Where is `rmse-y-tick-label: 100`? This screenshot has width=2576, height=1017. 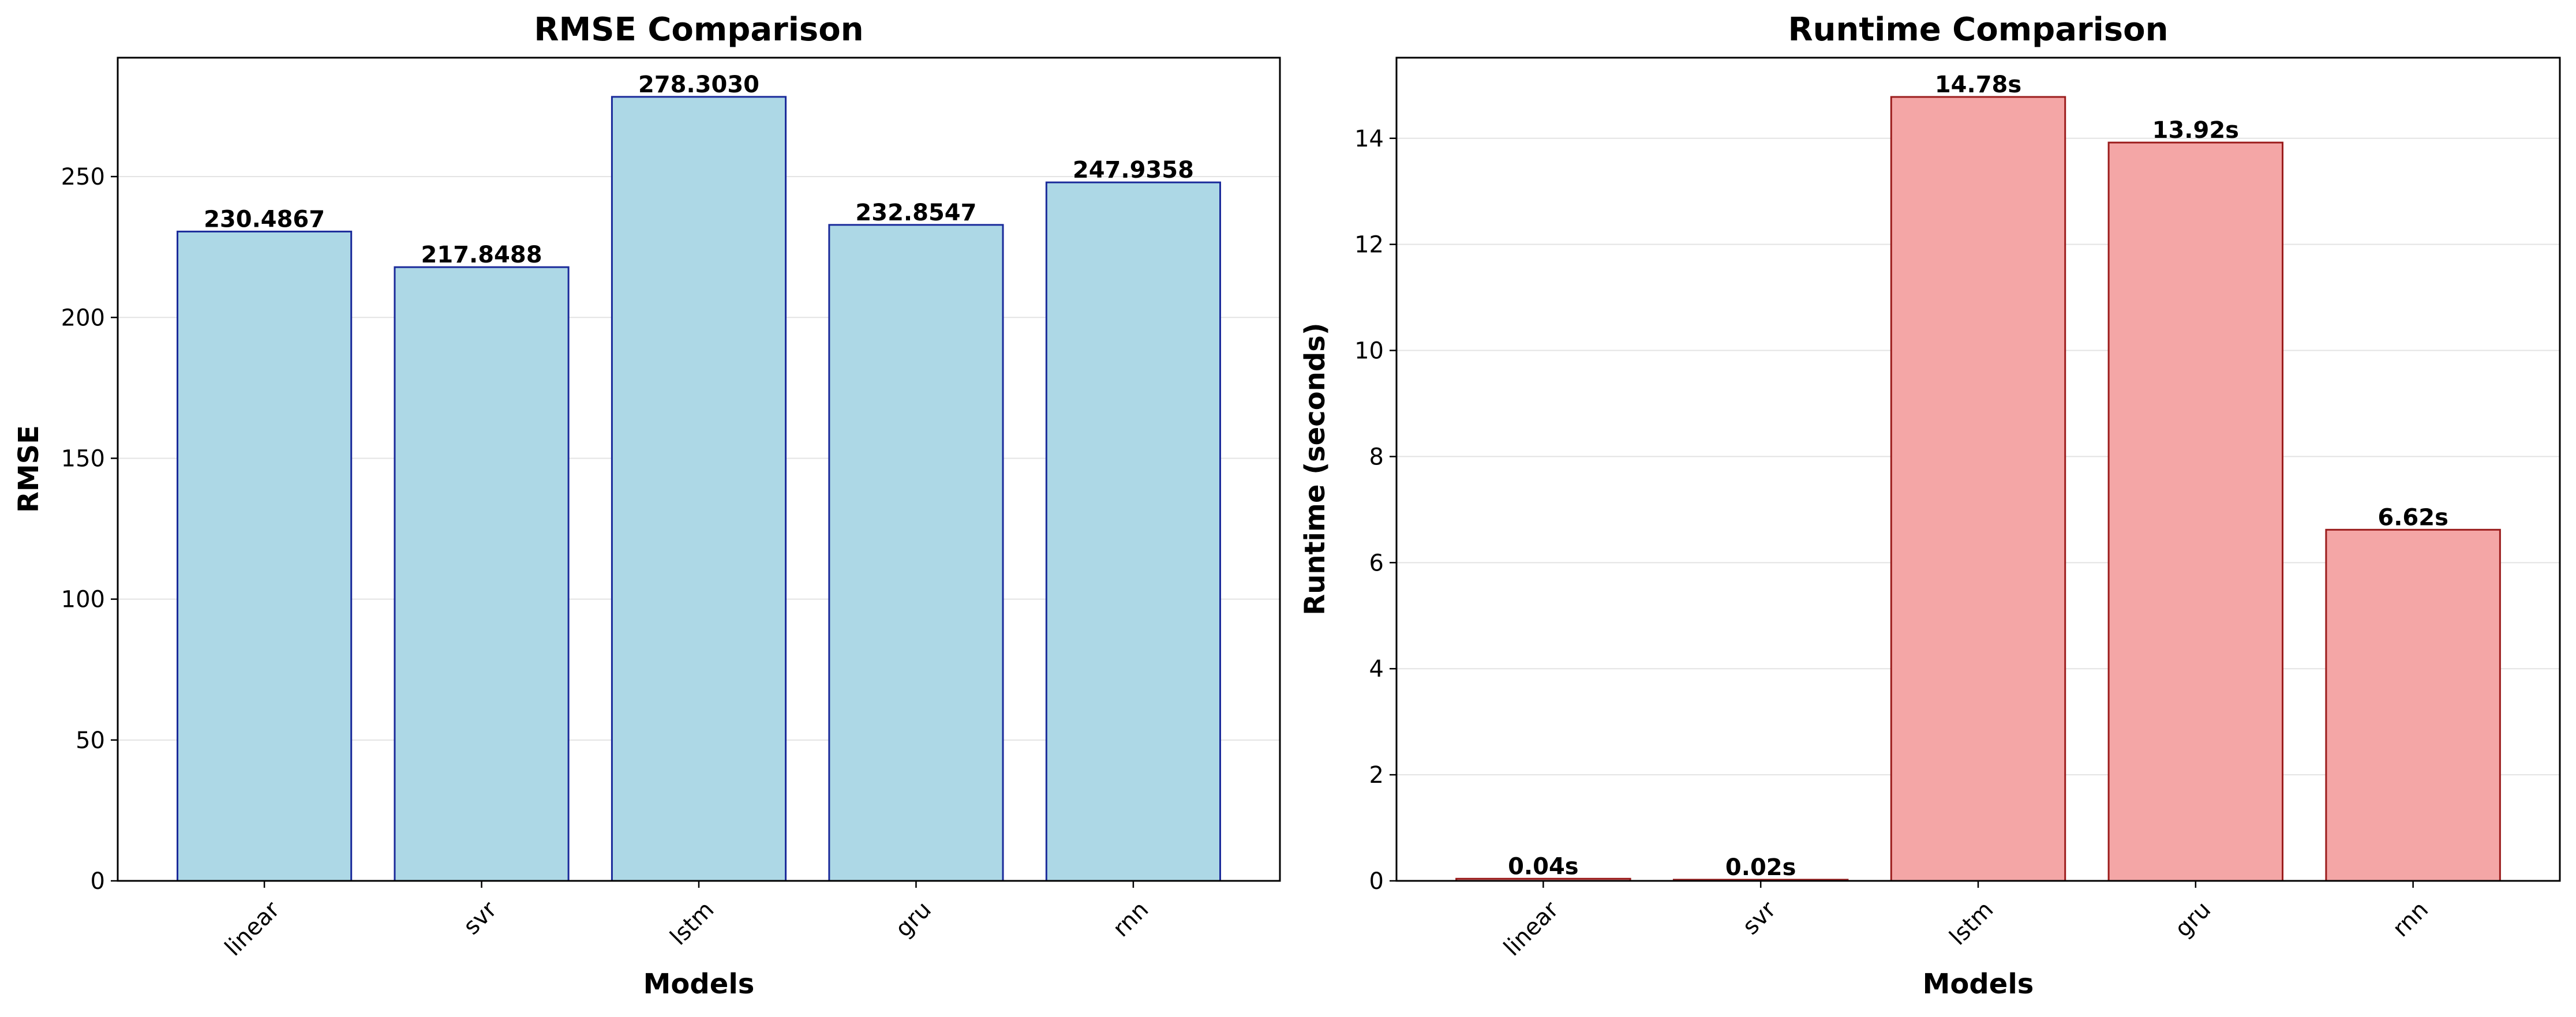
rmse-y-tick-label: 100 is located at coordinates (83, 600).